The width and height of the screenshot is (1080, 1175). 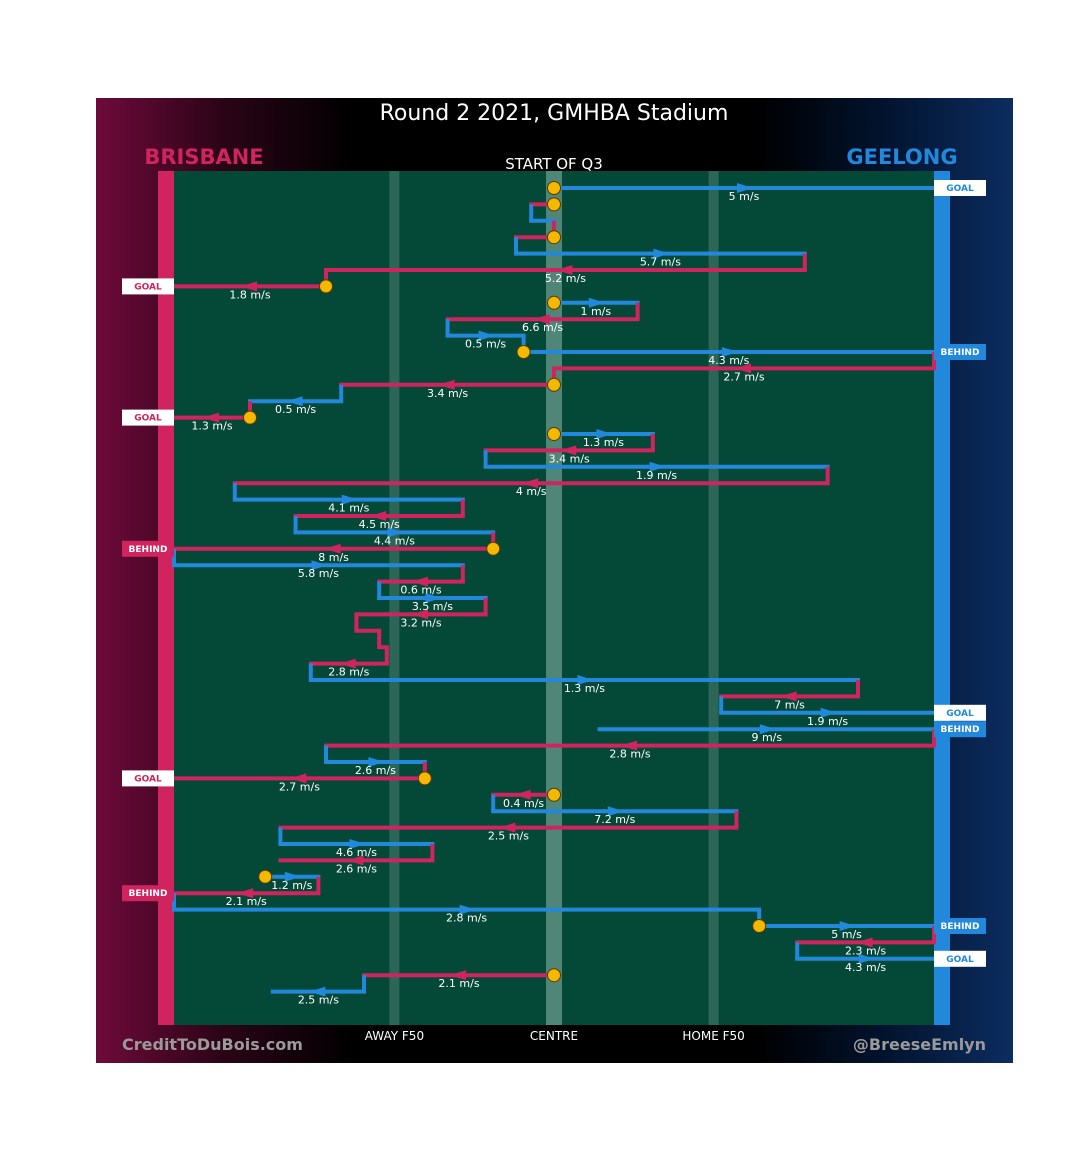 I want to click on team-left-name: BRISBANE, so click(x=203, y=157).